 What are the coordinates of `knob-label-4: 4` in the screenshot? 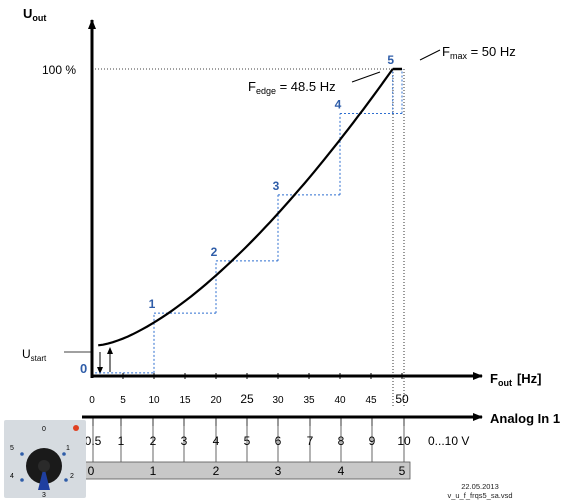 It's located at (12, 476).